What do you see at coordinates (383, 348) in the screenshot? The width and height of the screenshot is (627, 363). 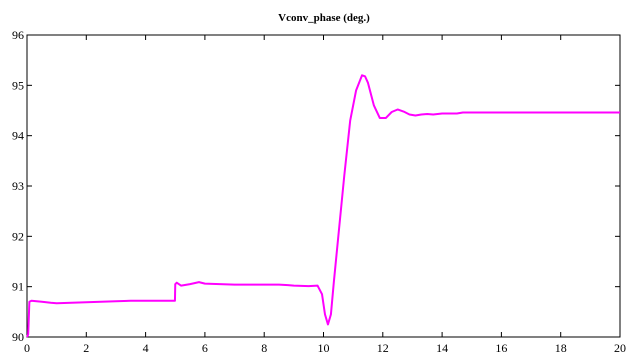 I see `x-tick-label: 12` at bounding box center [383, 348].